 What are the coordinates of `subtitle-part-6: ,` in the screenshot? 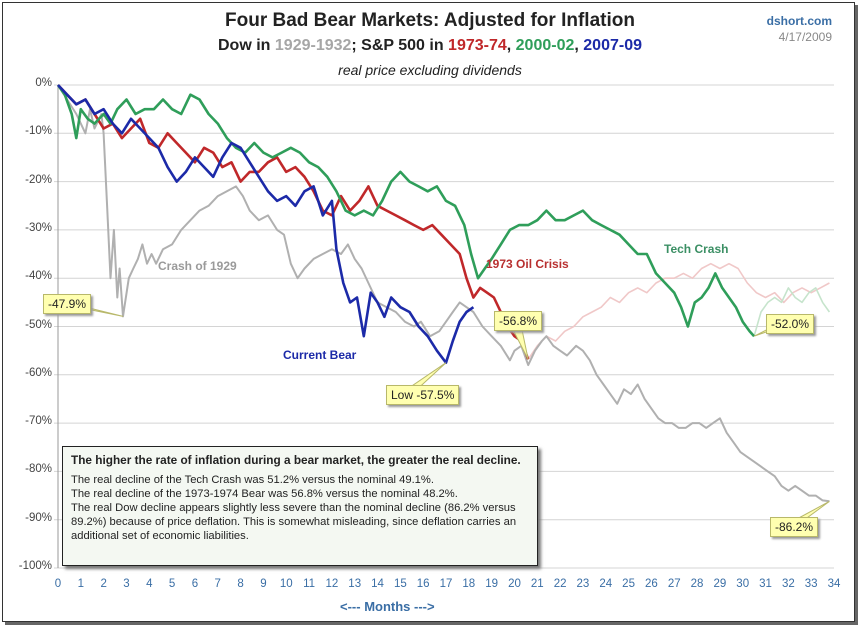 It's located at (579, 45).